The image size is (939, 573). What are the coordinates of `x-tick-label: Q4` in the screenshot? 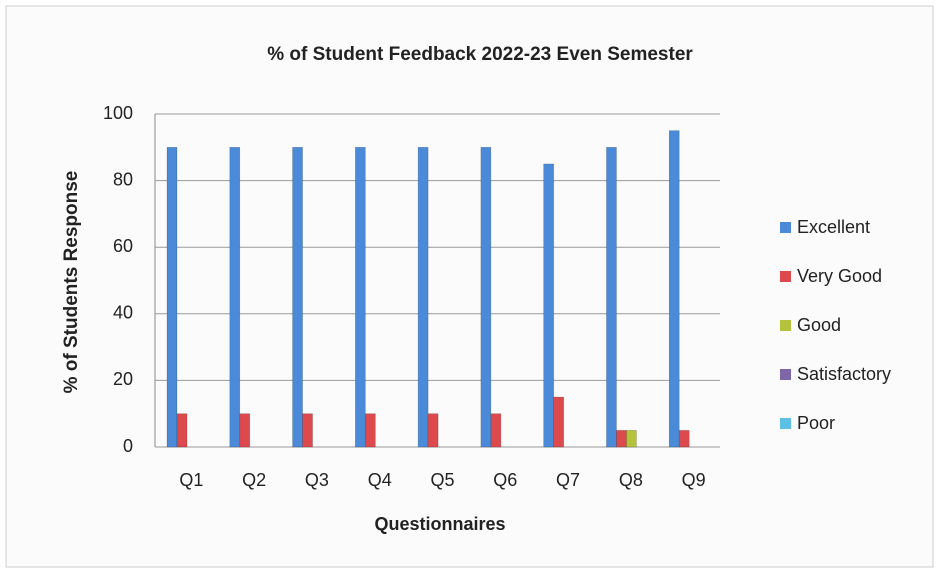 It's located at (380, 480).